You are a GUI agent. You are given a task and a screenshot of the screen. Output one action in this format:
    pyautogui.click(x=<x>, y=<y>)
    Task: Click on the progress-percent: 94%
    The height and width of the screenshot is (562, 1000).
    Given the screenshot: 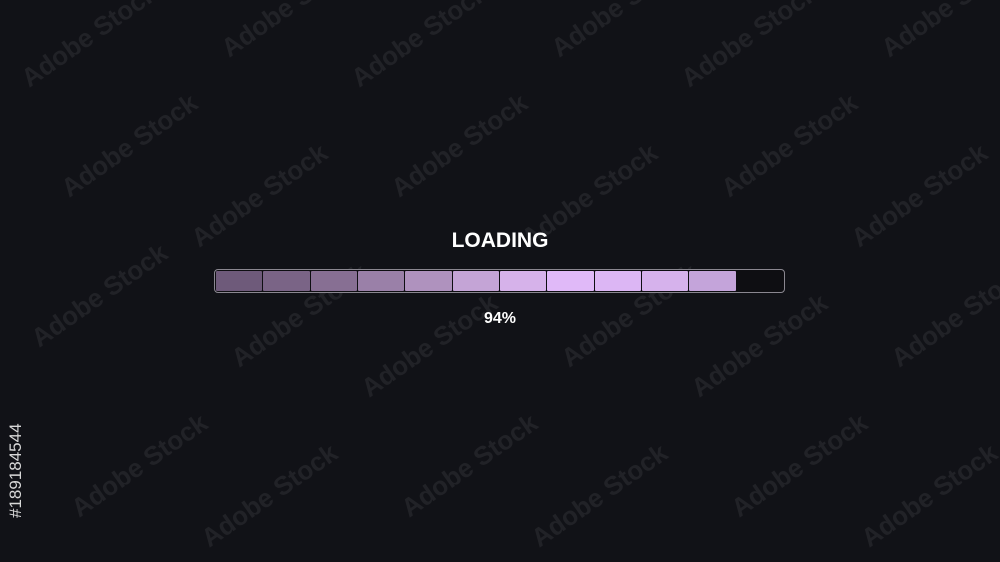 What is the action you would take?
    pyautogui.click(x=500, y=318)
    